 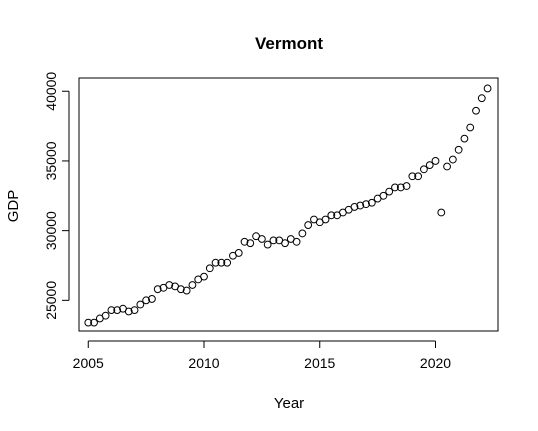 What do you see at coordinates (289, 43) in the screenshot?
I see `chart-title: Vermont` at bounding box center [289, 43].